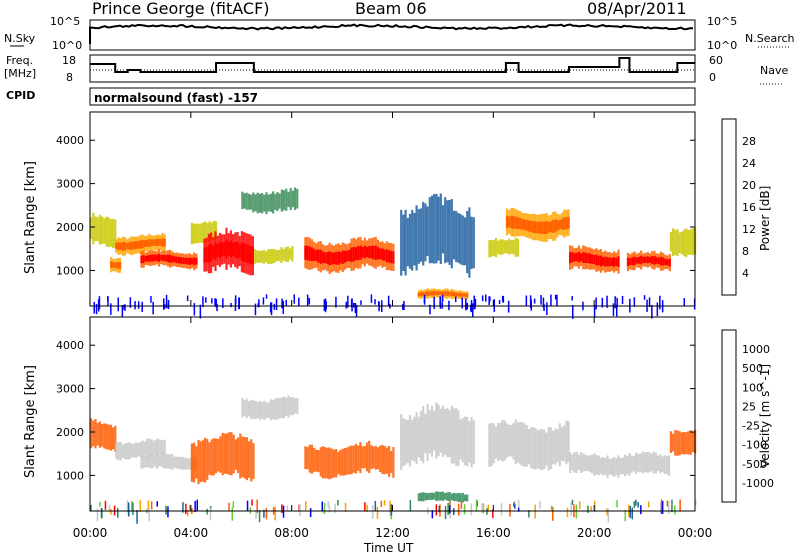  What do you see at coordinates (752, 387) in the screenshot?
I see `velocity-colorbar-tick: 100` at bounding box center [752, 387].